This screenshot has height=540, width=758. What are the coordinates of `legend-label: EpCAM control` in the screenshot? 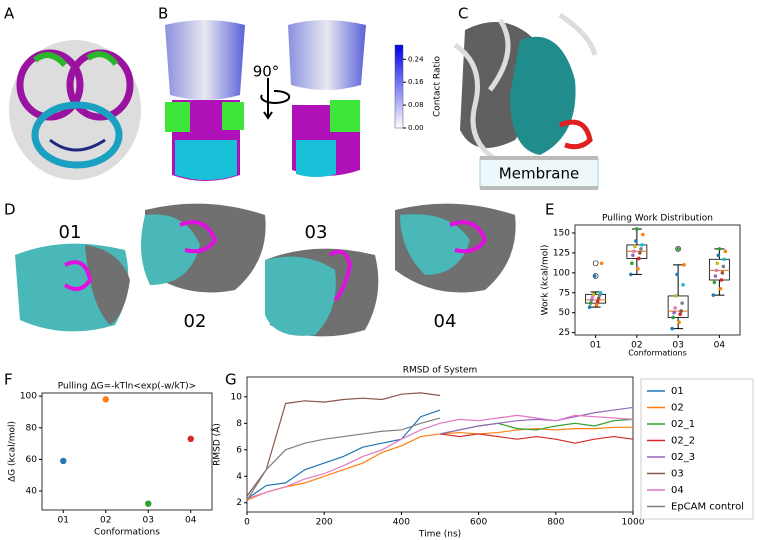 It's located at (707, 507).